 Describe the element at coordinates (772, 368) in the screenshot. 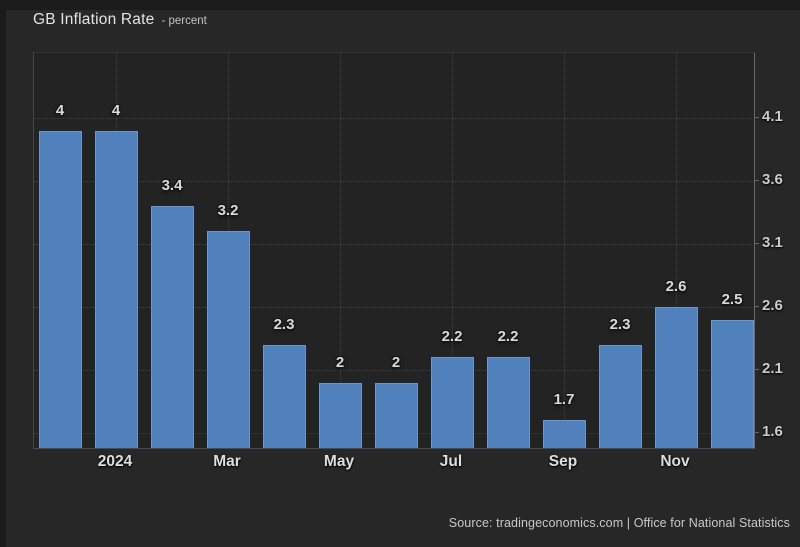

I see `y-axis-label: 2.1` at that location.